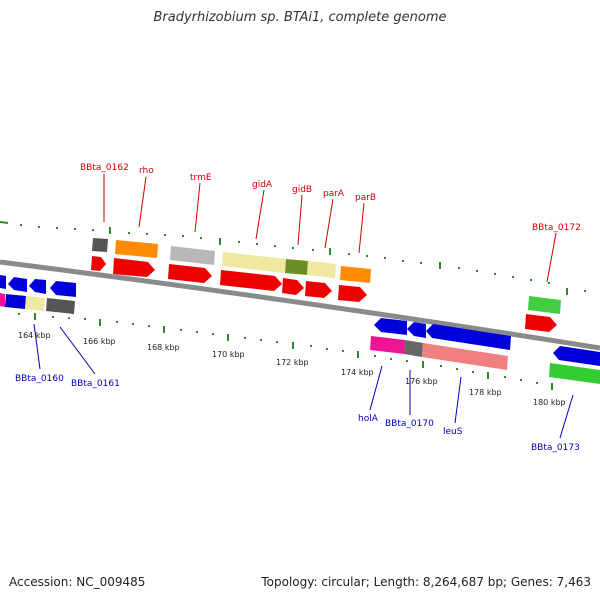 The width and height of the screenshot is (600, 600). Describe the element at coordinates (365, 198) in the screenshot. I see `gene-label-parB: parB` at that location.